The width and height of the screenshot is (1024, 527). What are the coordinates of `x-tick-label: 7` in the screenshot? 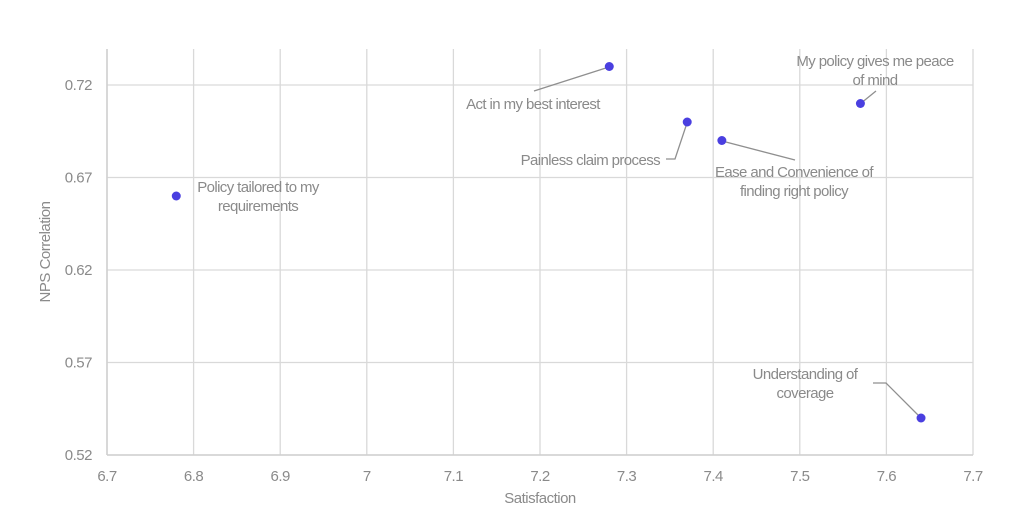 It's located at (367, 476).